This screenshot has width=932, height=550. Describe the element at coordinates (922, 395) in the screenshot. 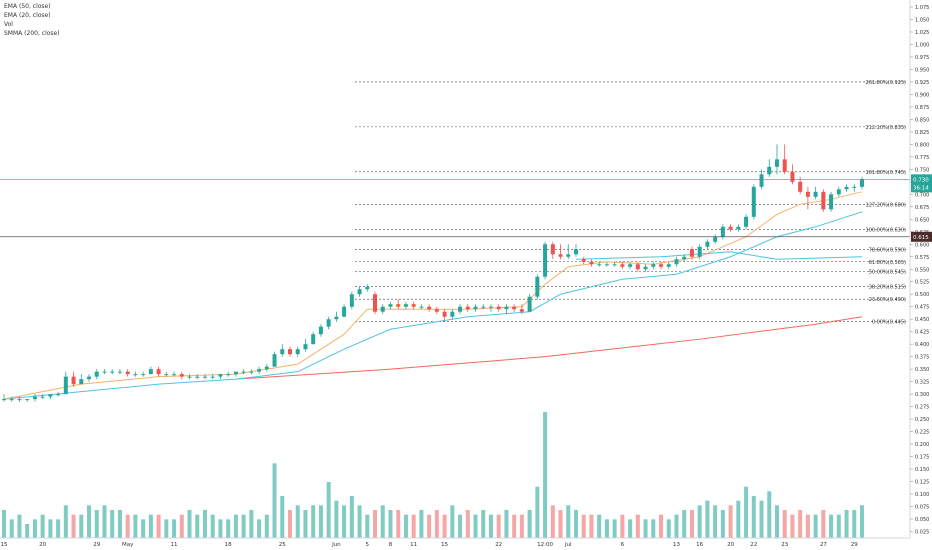

I see `y-tick-label: 0.300` at that location.